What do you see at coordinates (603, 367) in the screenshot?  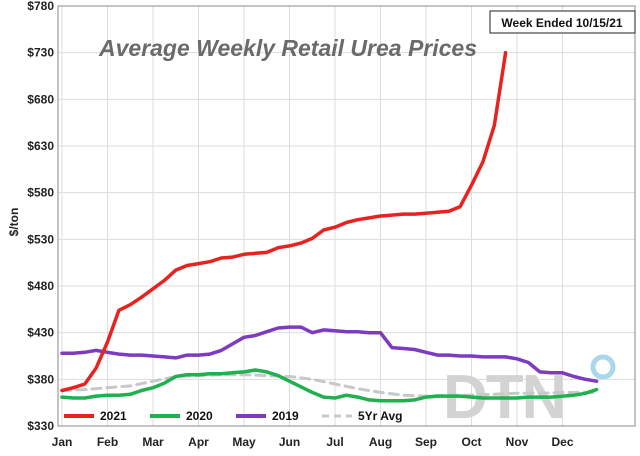 I see `watermark-circle-icon` at bounding box center [603, 367].